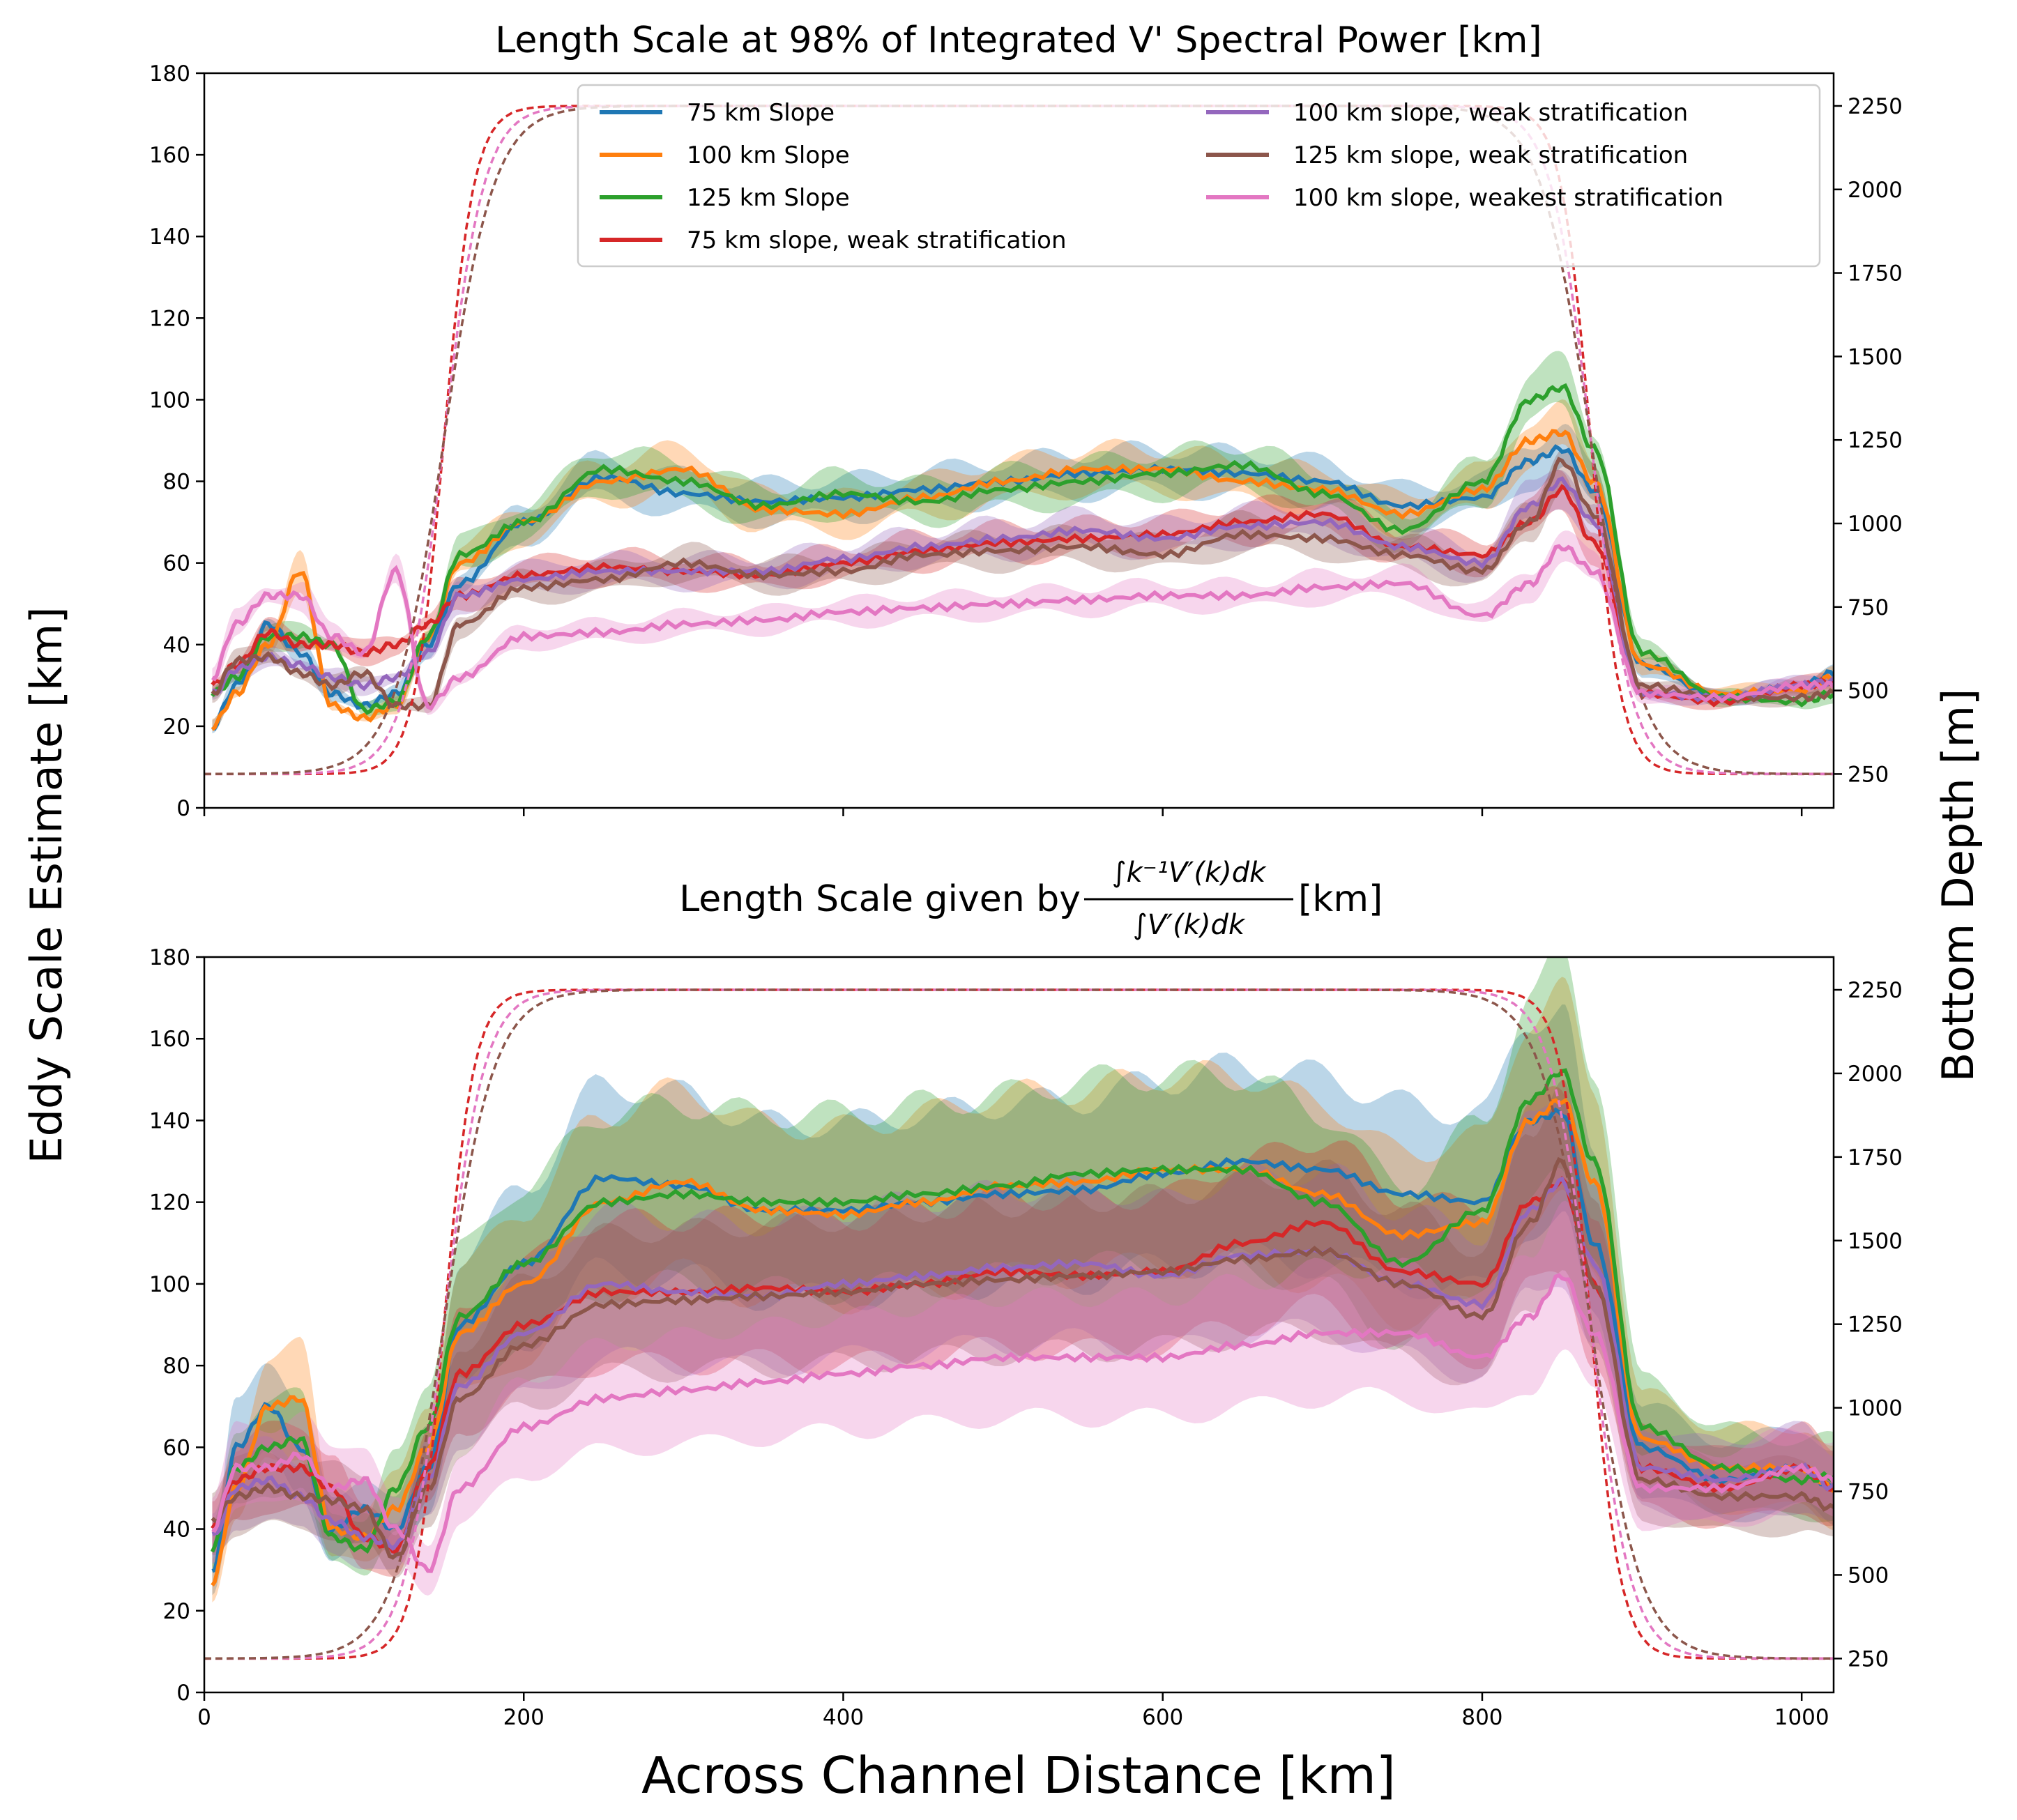 The height and width of the screenshot is (1820, 2017). What do you see at coordinates (46, 885) in the screenshot?
I see `y-axis-label: Eddy Scale Estimate [km]` at bounding box center [46, 885].